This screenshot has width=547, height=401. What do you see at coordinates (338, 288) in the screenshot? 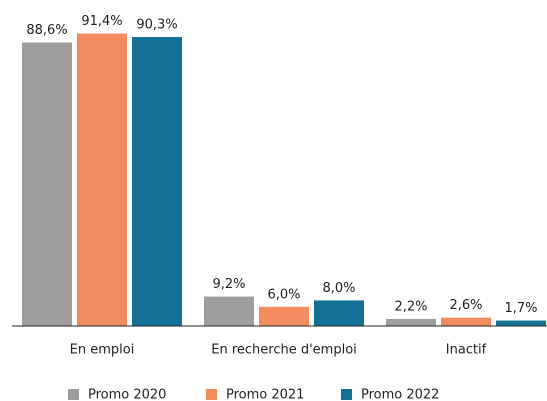
I see `value-label: 8,0%` at bounding box center [338, 288].